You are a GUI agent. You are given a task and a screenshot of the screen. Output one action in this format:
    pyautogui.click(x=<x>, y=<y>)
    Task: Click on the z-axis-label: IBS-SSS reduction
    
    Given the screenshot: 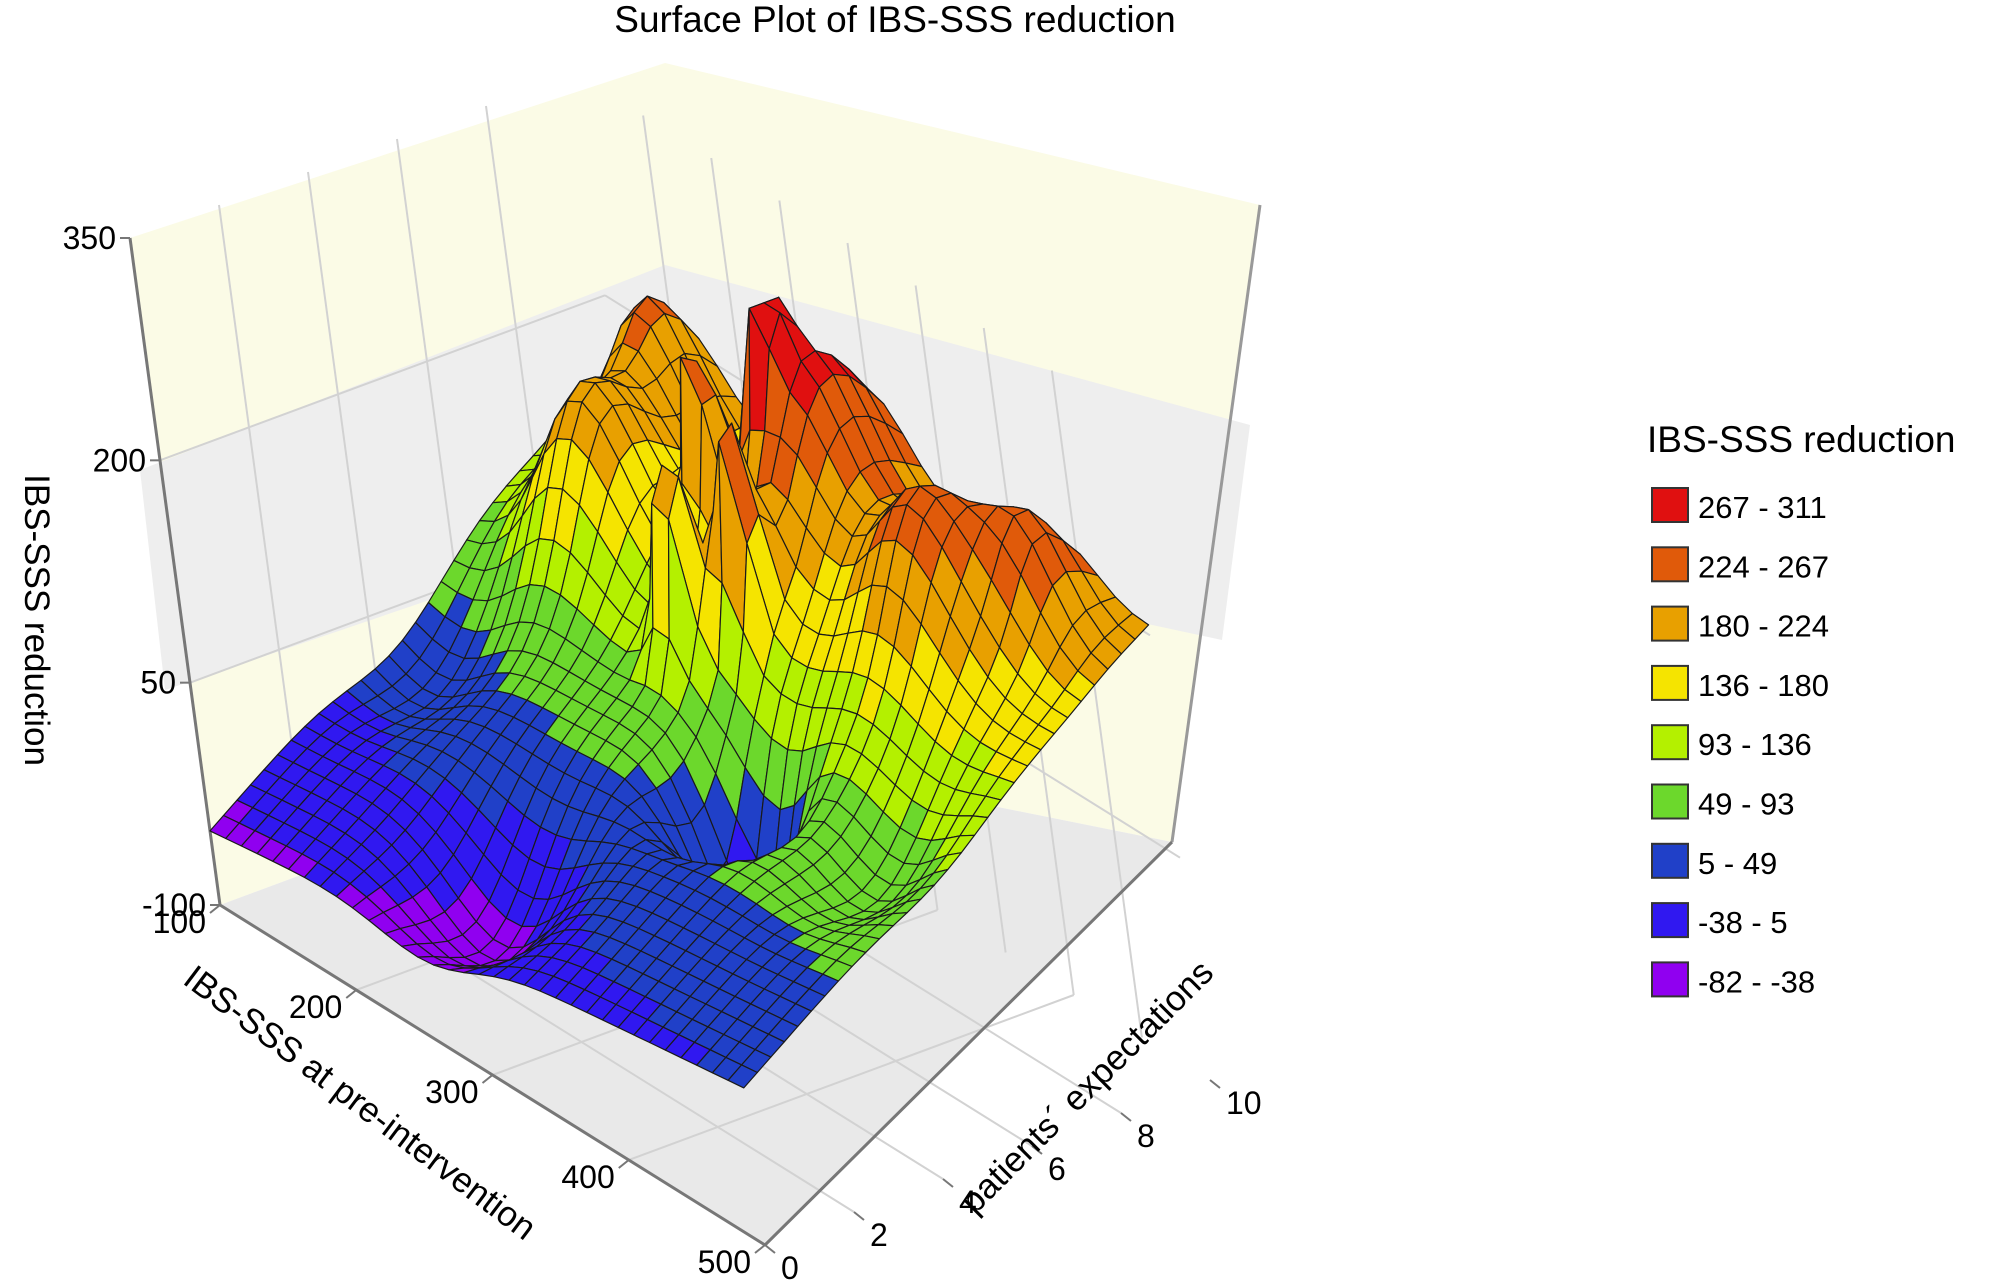 What is the action you would take?
    pyautogui.click(x=36, y=620)
    